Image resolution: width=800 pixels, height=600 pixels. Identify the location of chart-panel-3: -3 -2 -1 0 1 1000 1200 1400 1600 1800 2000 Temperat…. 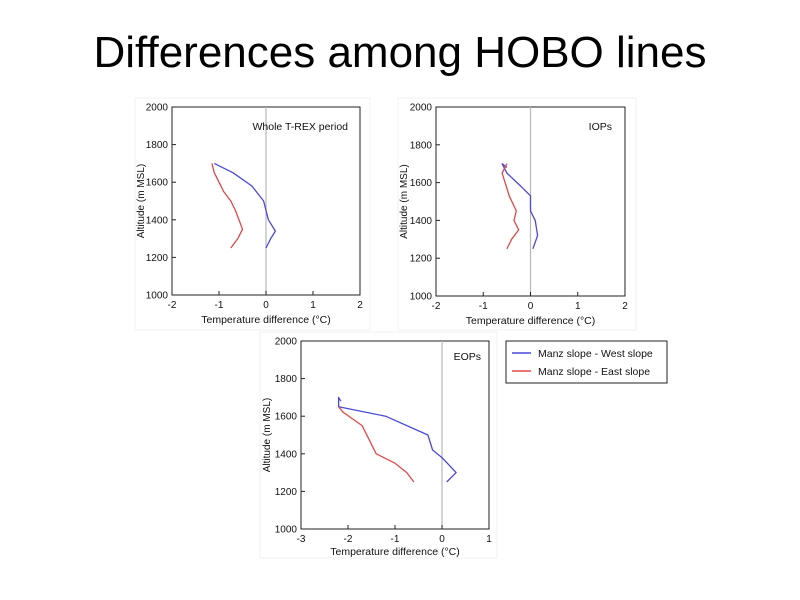
(378, 445).